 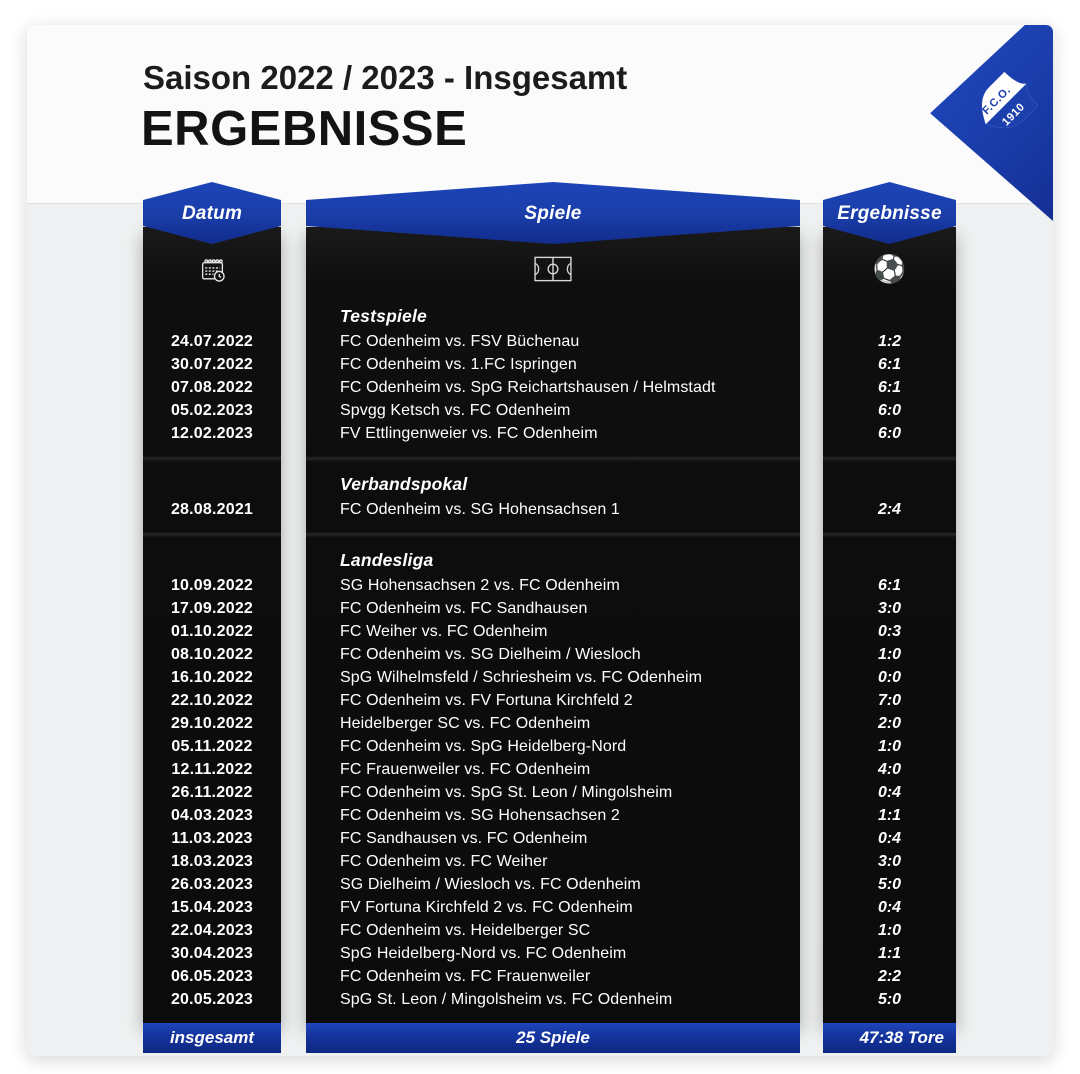 I want to click on spiele-icon-row, so click(x=553, y=269).